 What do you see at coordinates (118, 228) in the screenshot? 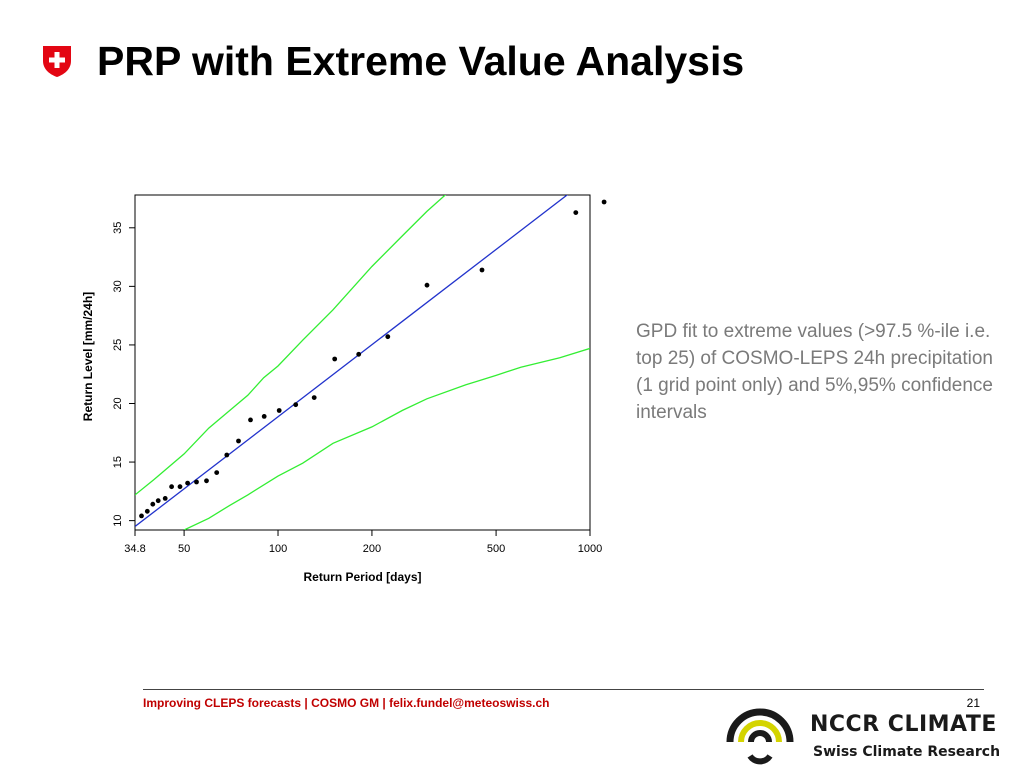
I see `y-tick-label: 35` at bounding box center [118, 228].